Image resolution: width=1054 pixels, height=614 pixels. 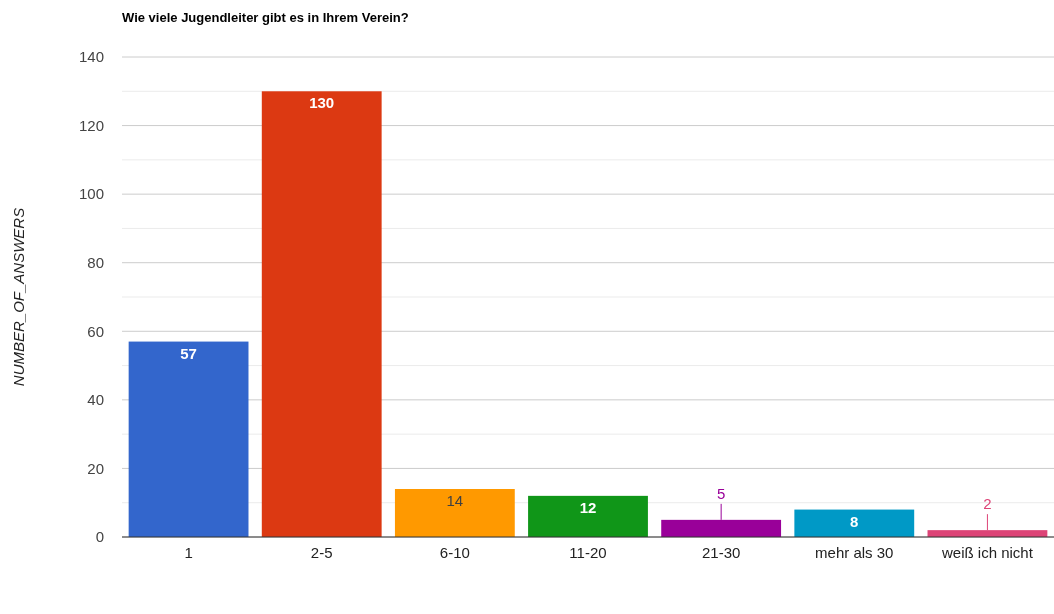 What do you see at coordinates (188, 552) in the screenshot?
I see `x-tick-label: 1` at bounding box center [188, 552].